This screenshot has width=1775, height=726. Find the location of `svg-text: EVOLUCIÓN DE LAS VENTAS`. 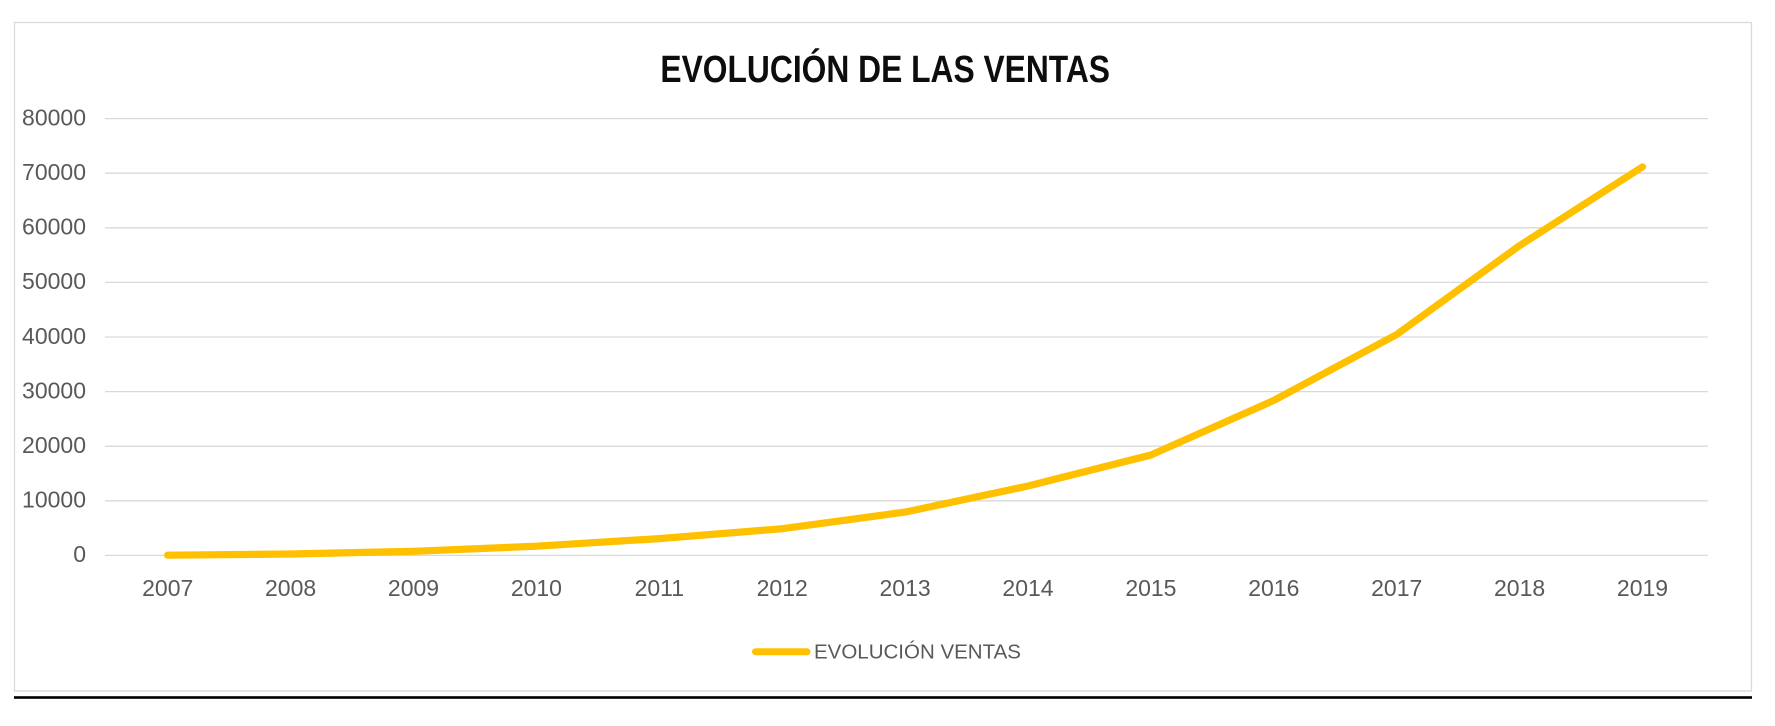

svg-text: EVOLUCIÓN DE LAS VENTAS is located at coordinates (885, 68).